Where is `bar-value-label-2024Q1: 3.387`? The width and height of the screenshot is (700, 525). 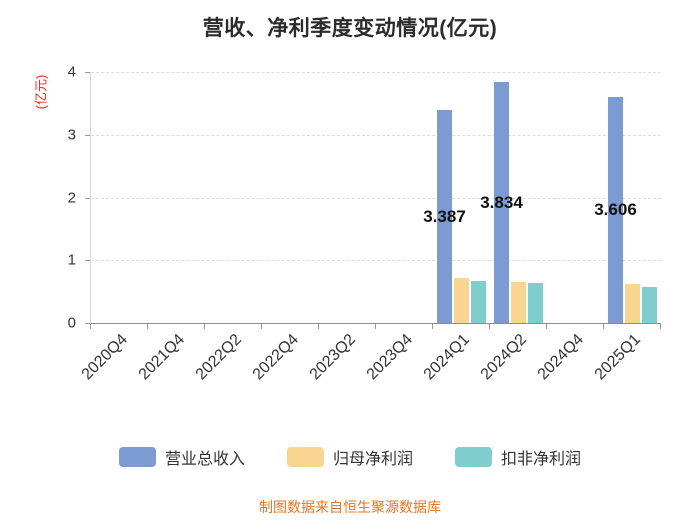
bar-value-label-2024Q1: 3.387 is located at coordinates (444, 216).